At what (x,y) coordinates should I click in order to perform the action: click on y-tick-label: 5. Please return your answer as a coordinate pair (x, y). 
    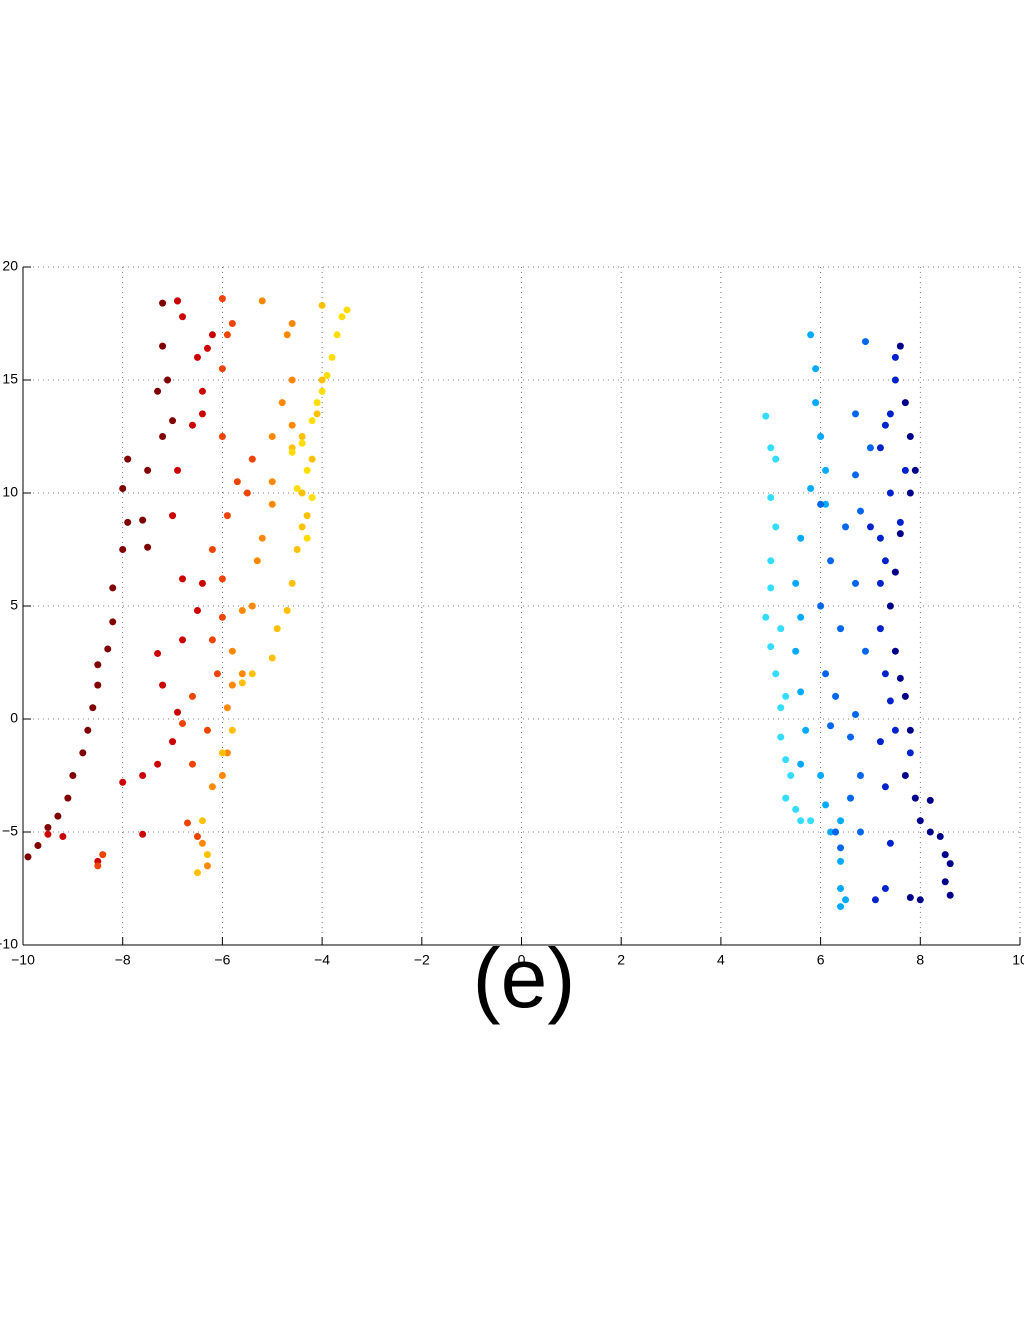
    Looking at the image, I should click on (14, 605).